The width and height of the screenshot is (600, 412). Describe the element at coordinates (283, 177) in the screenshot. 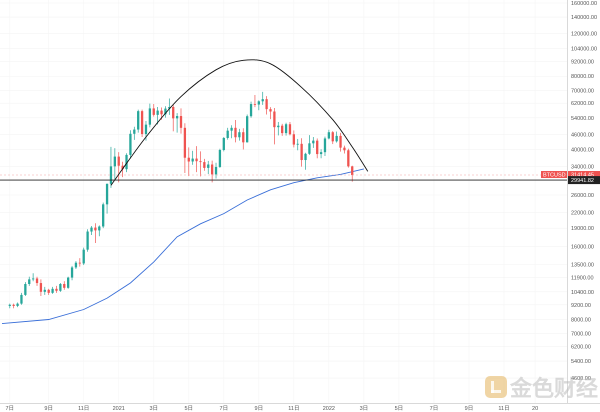

I see `support-line` at that location.